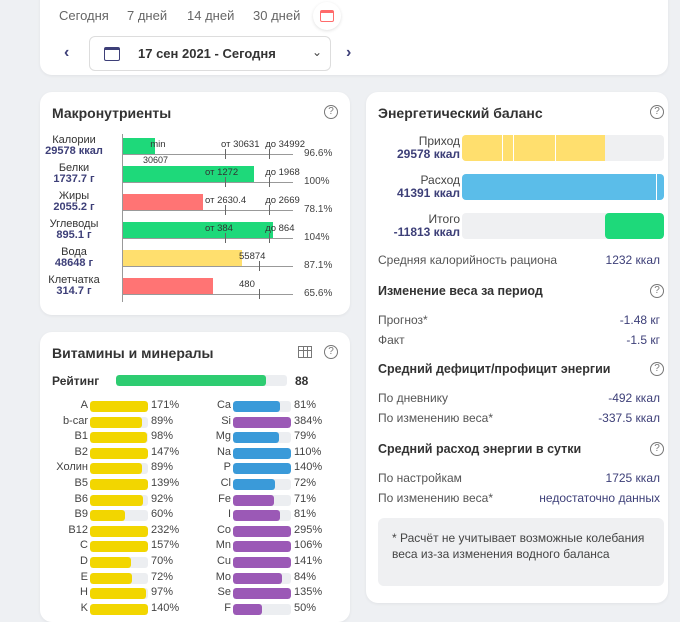  Describe the element at coordinates (84, 15) in the screenshot. I see `period-today: Сегодня` at that location.